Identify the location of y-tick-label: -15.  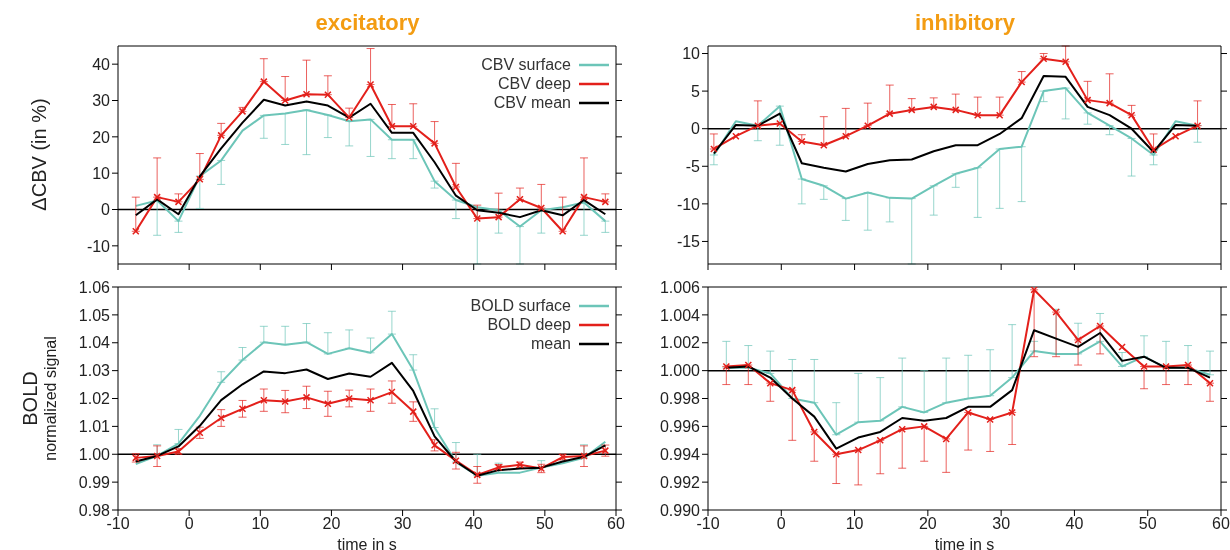
(688, 242).